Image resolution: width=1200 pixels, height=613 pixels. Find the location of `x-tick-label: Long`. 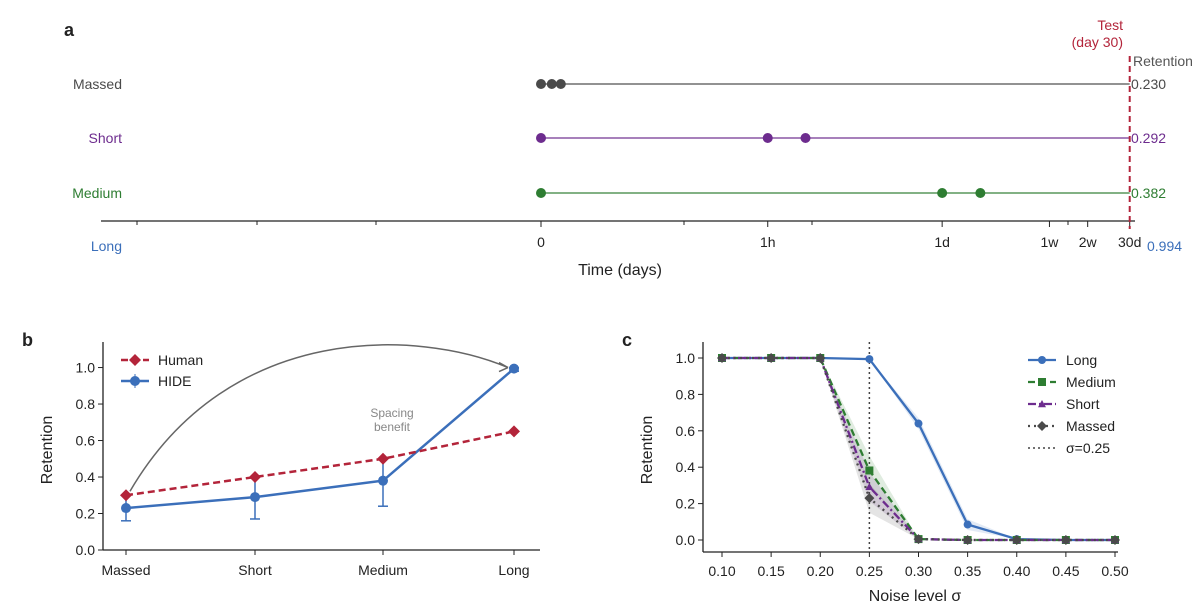

x-tick-label: Long is located at coordinates (513, 570).